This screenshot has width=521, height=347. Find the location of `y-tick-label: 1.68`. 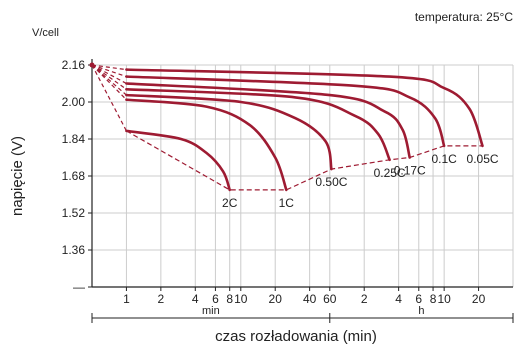

y-tick-label: 1.68 is located at coordinates (74, 176).